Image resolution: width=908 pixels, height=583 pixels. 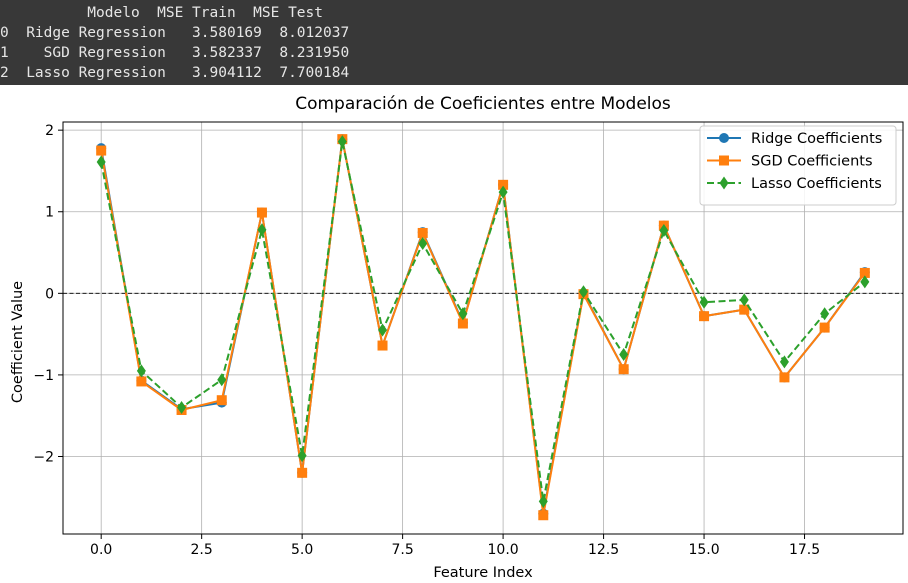 What do you see at coordinates (49, 131) in the screenshot?
I see `y-tick-label: 2` at bounding box center [49, 131].